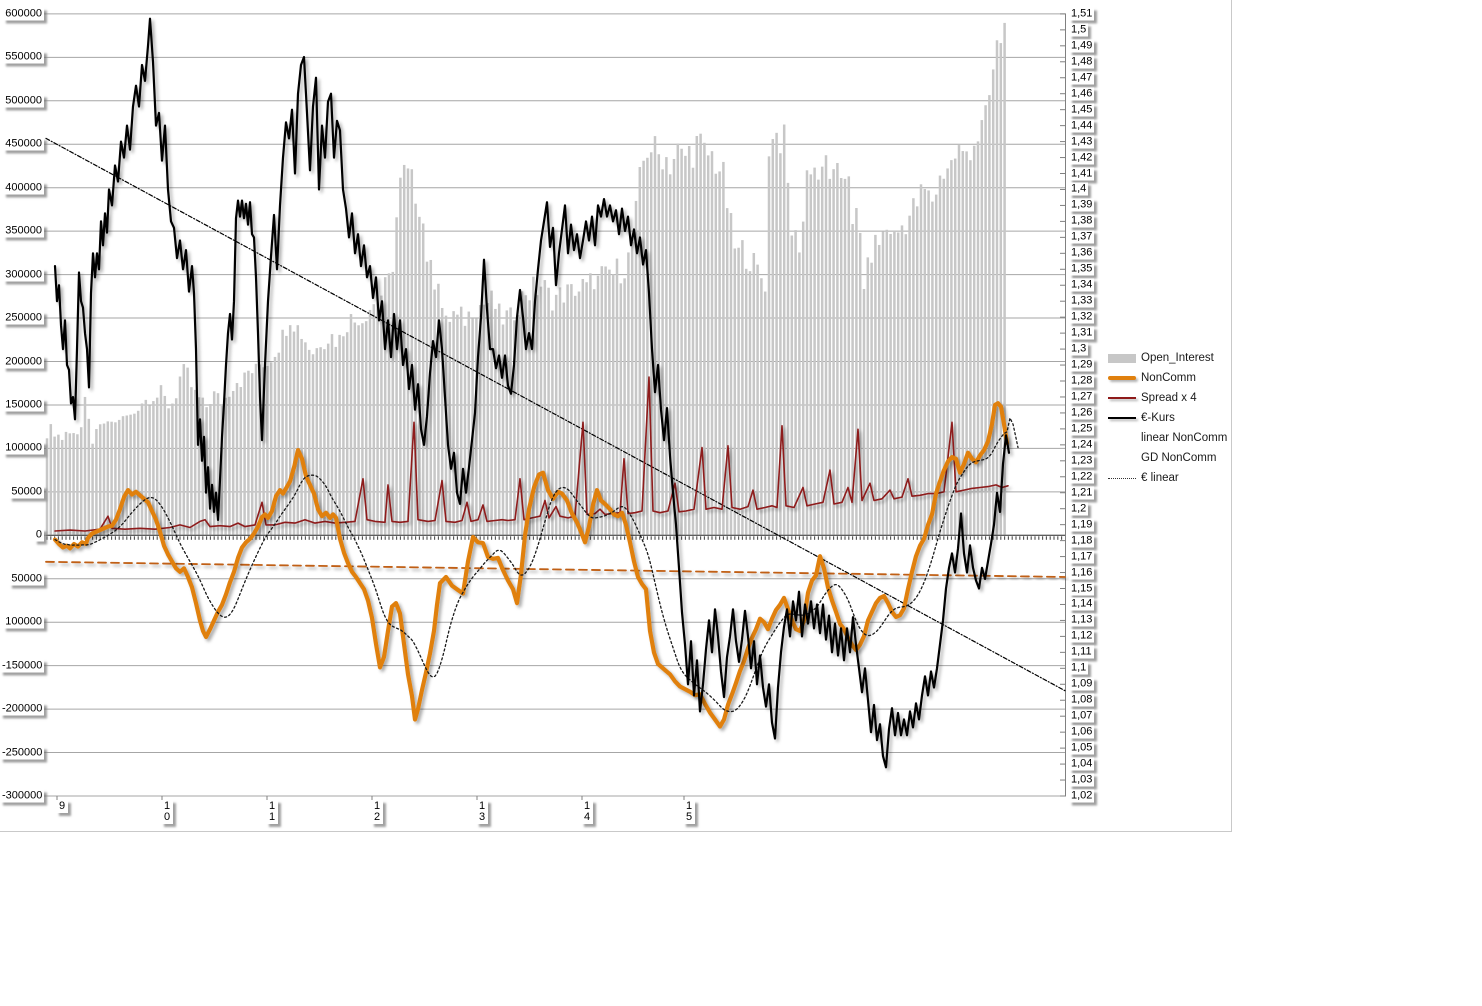  I want to click on legend-item-open-interest: Open_Interest, so click(1167, 358).